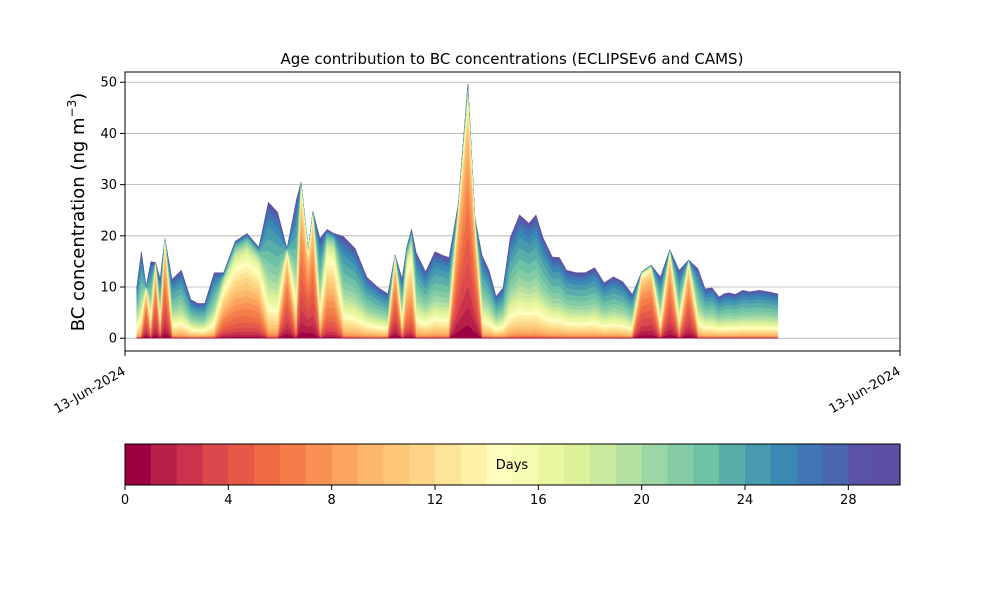 This screenshot has height=600, width=1000. I want to click on colorbar-tick-label: 8, so click(332, 500).